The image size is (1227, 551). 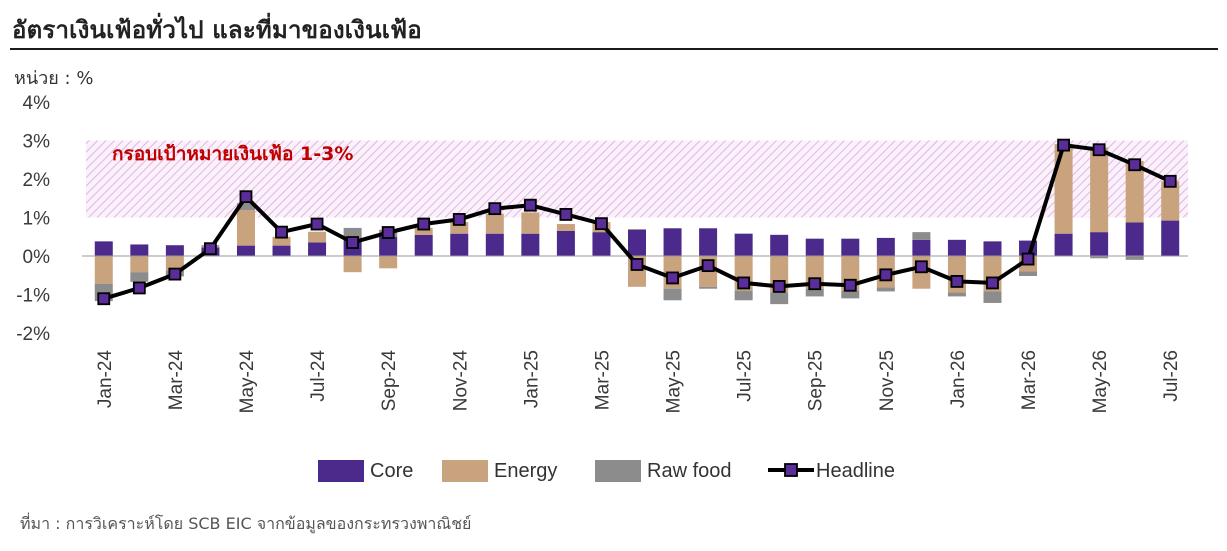 What do you see at coordinates (602, 380) in the screenshot?
I see `x-tick-label: Mar-25` at bounding box center [602, 380].